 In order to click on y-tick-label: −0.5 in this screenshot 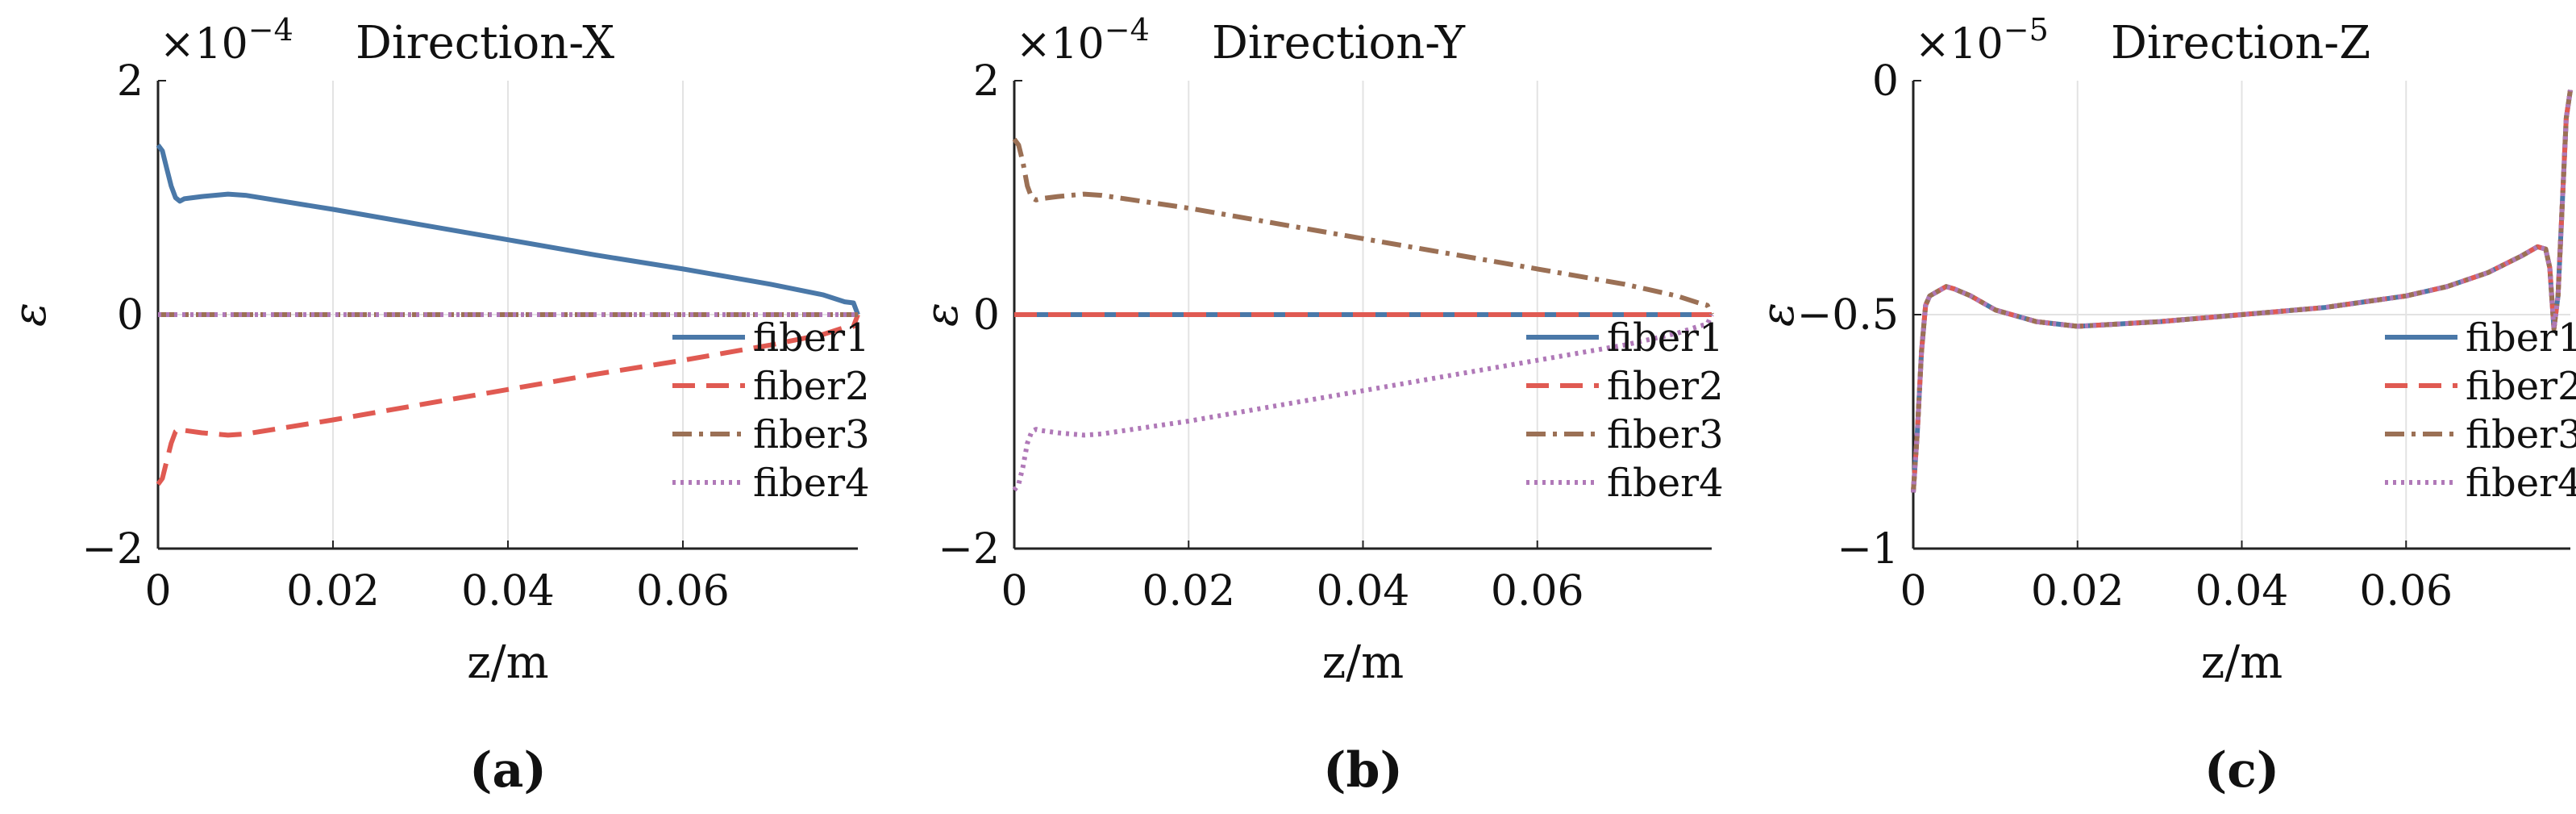, I will do `click(1848, 315)`.